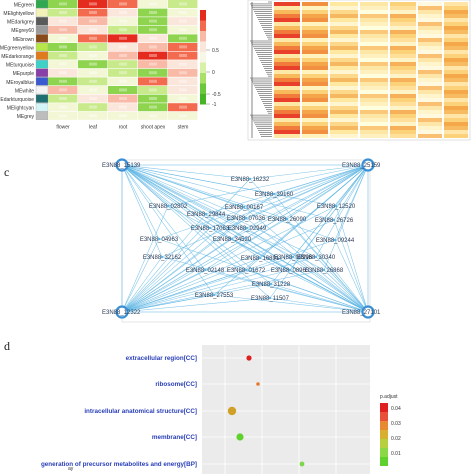 The width and height of the screenshot is (474, 474). I want to click on network-node-label: E3N88_29844, so click(206, 215).